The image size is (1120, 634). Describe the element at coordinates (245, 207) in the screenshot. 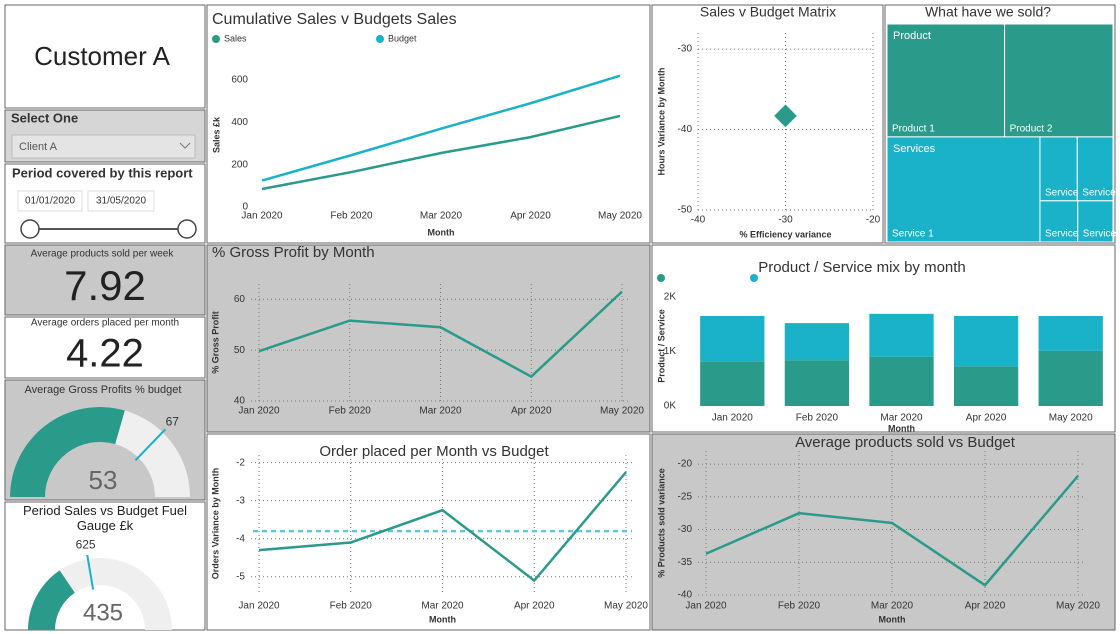

I see `y-tick-label: 0` at that location.